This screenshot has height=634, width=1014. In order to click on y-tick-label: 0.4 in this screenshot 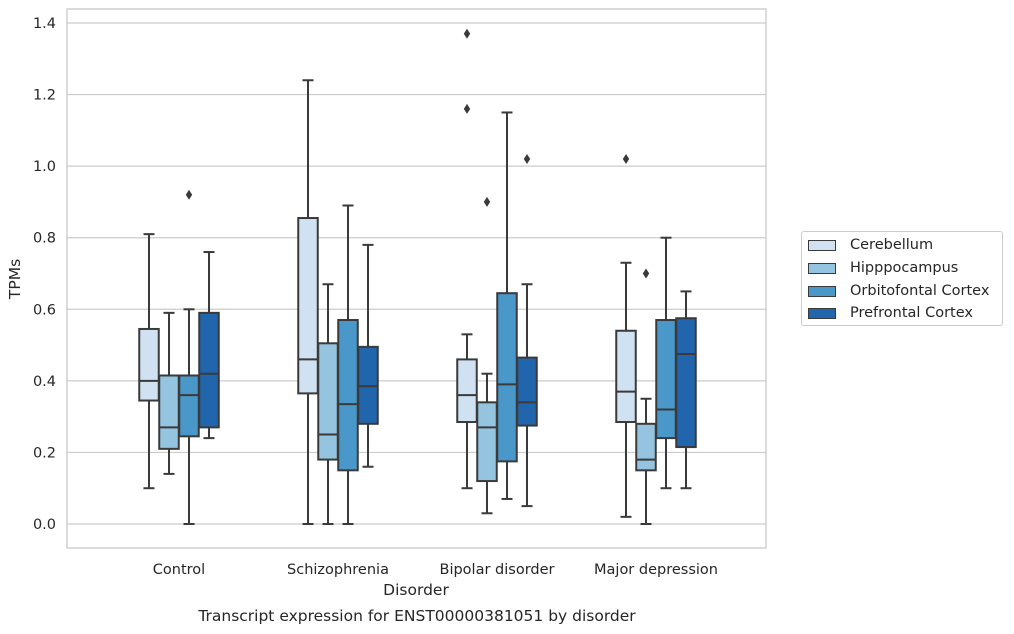, I will do `click(44, 382)`.